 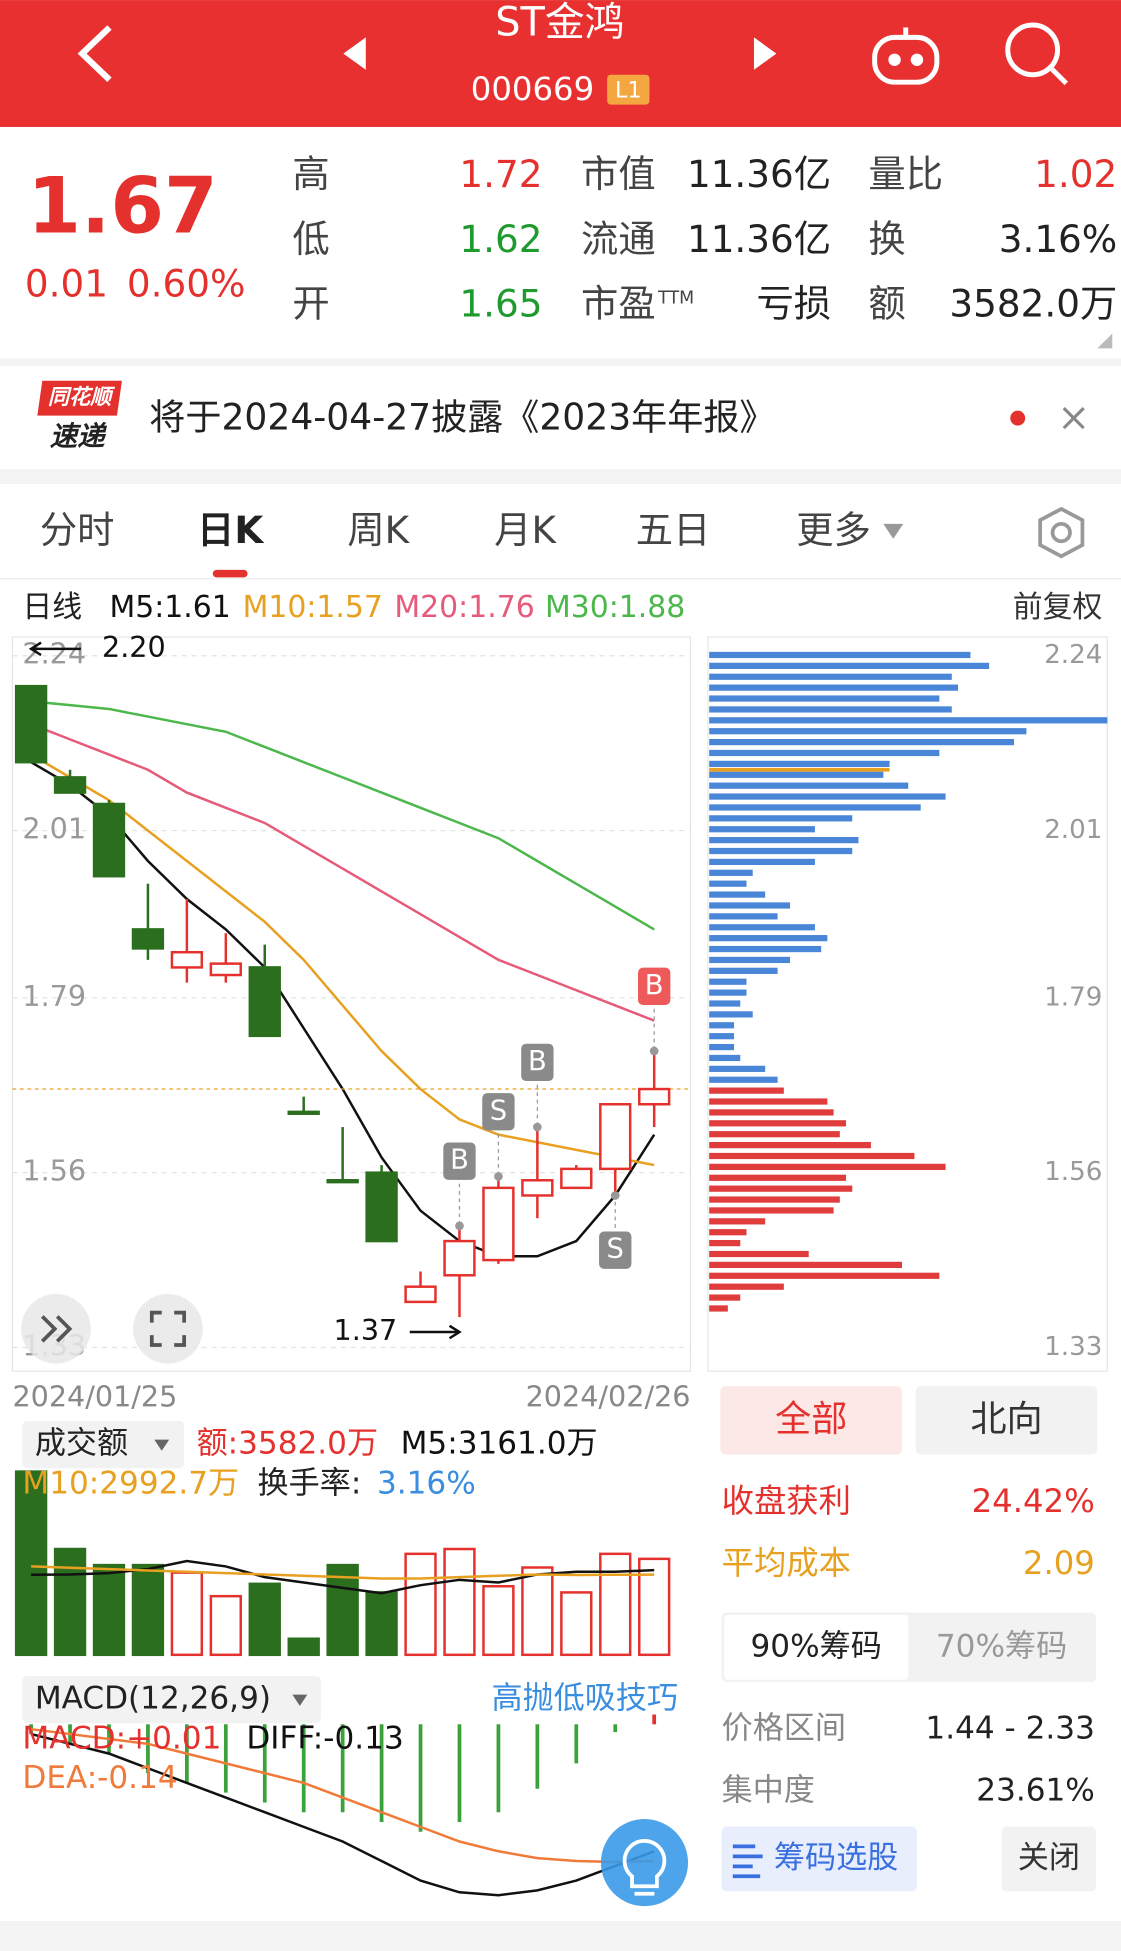 I want to click on stat-value: 1.72, so click(x=500, y=174).